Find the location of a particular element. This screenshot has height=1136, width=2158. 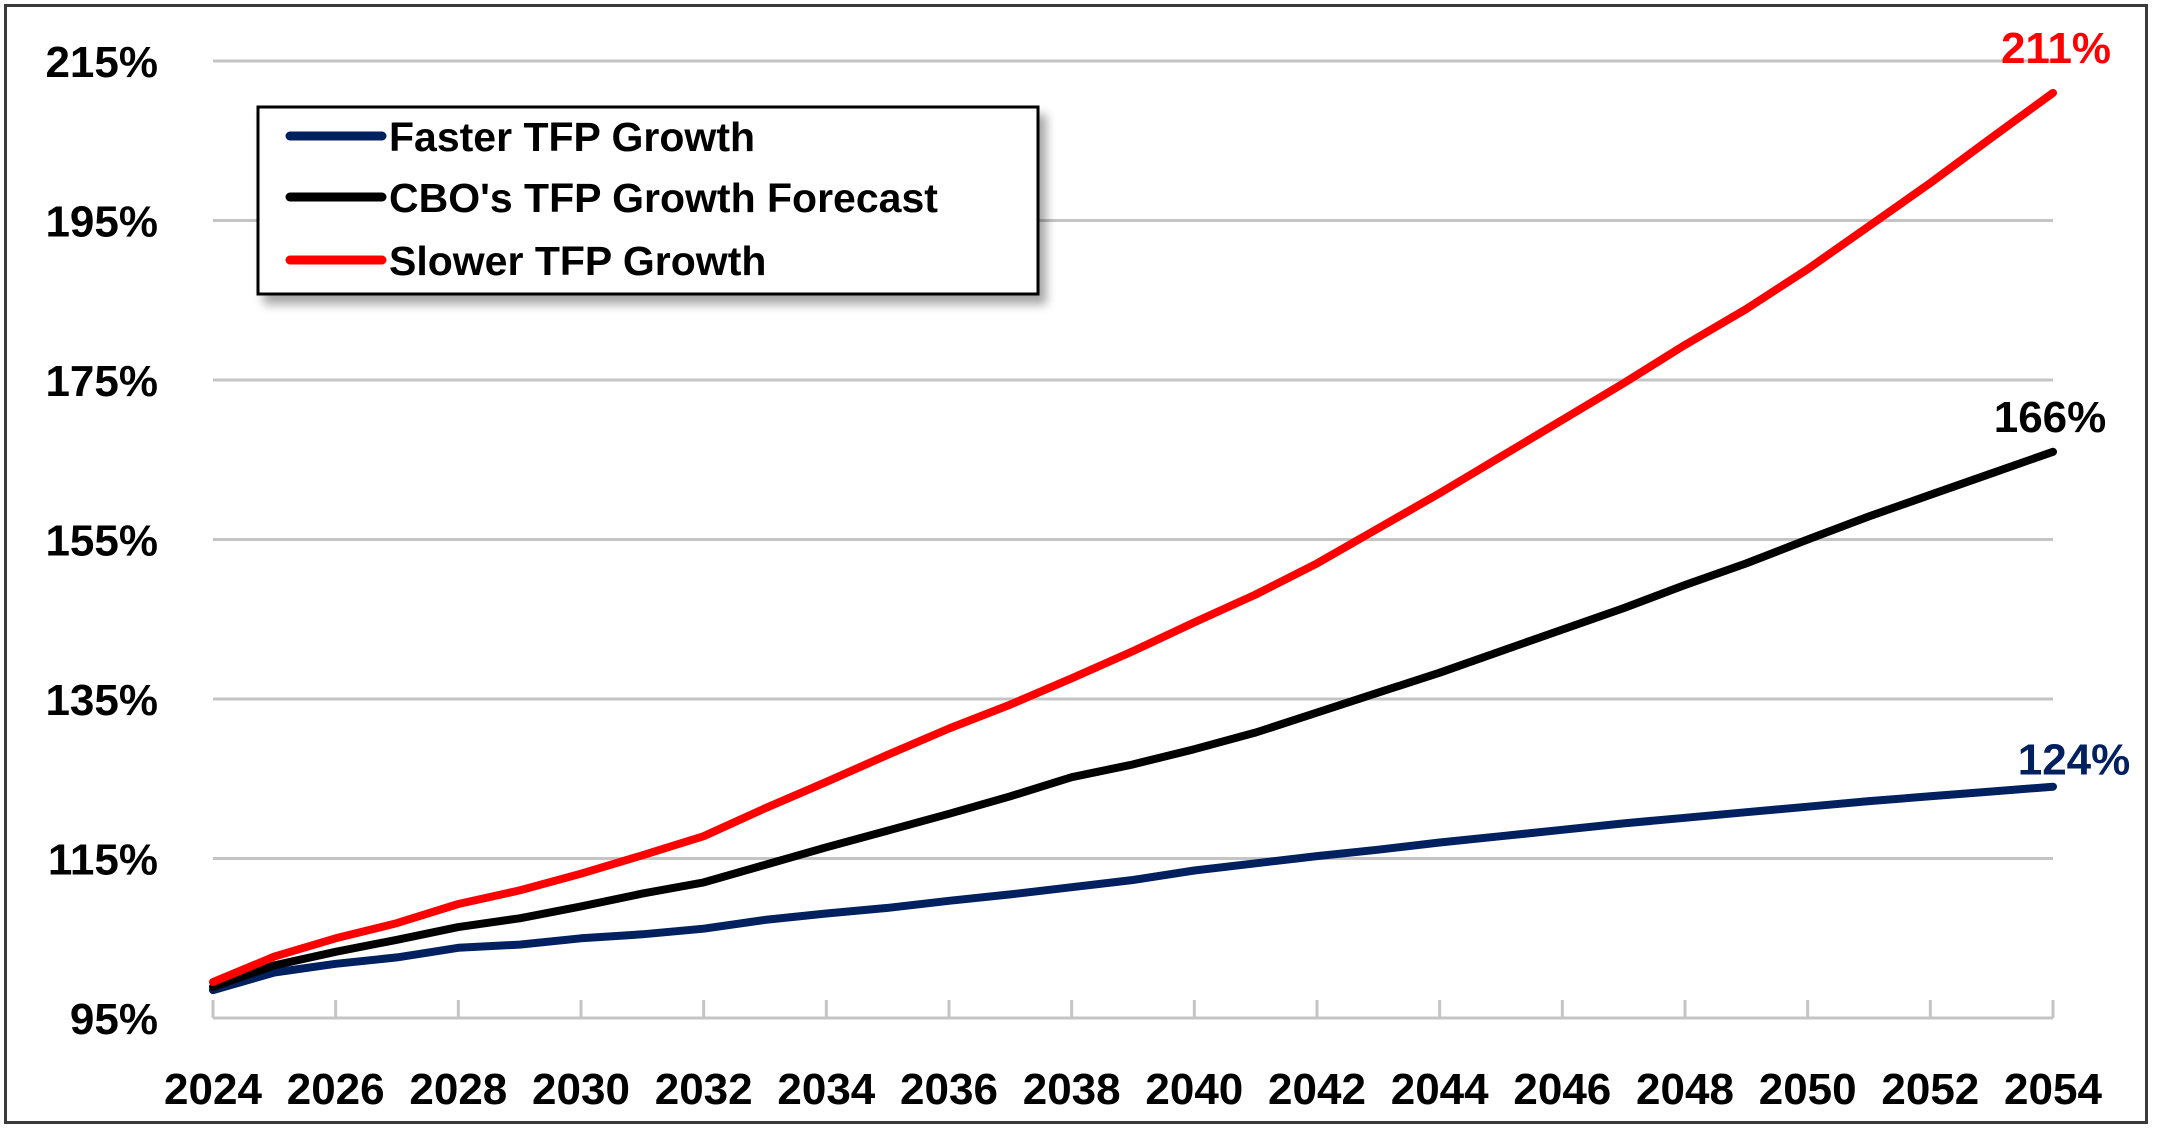

y-tick-label: 215% is located at coordinates (101, 62).